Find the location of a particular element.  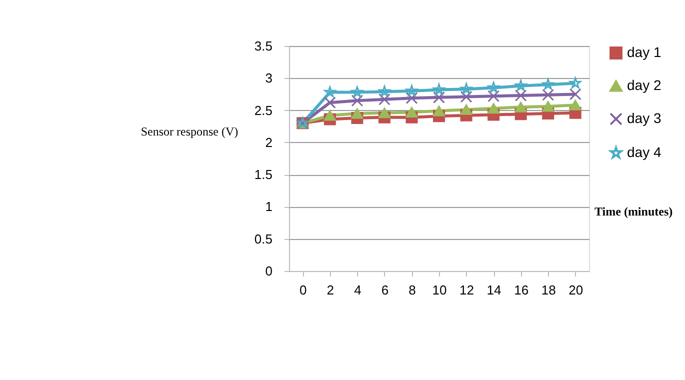

x-tick-label: 16 is located at coordinates (521, 290).